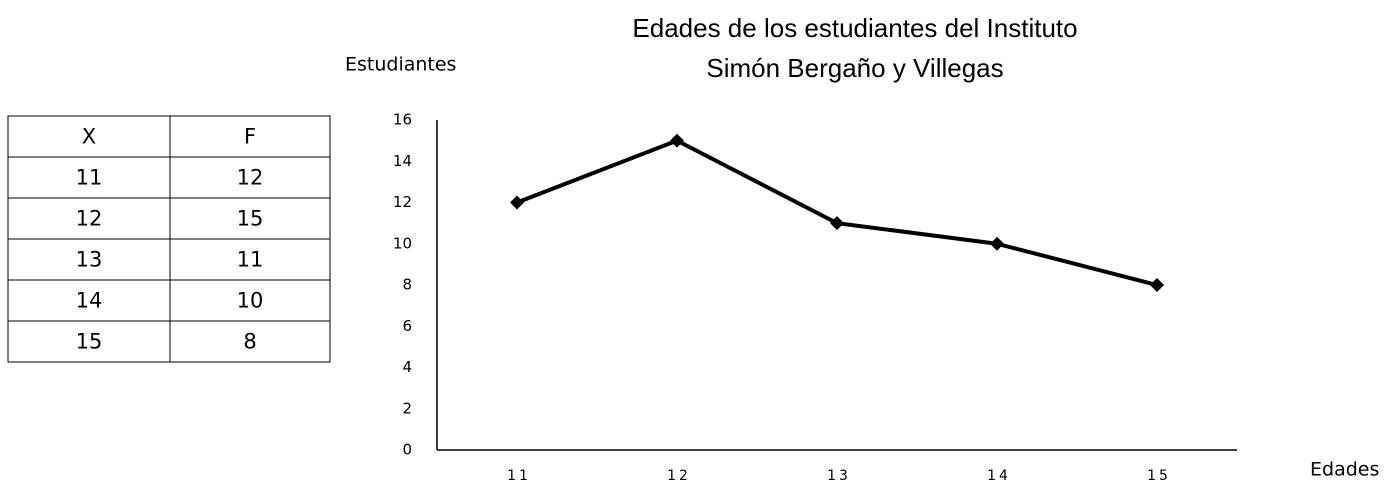 This screenshot has height=485, width=1395. I want to click on table-cell: X, so click(89, 137).